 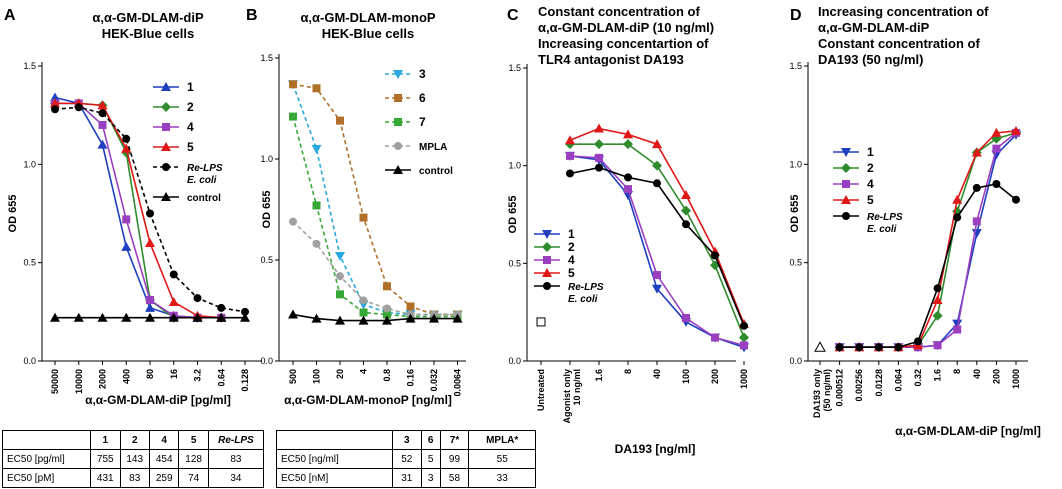 I want to click on y-axis-label-a: OD 655, so click(x=13, y=214).